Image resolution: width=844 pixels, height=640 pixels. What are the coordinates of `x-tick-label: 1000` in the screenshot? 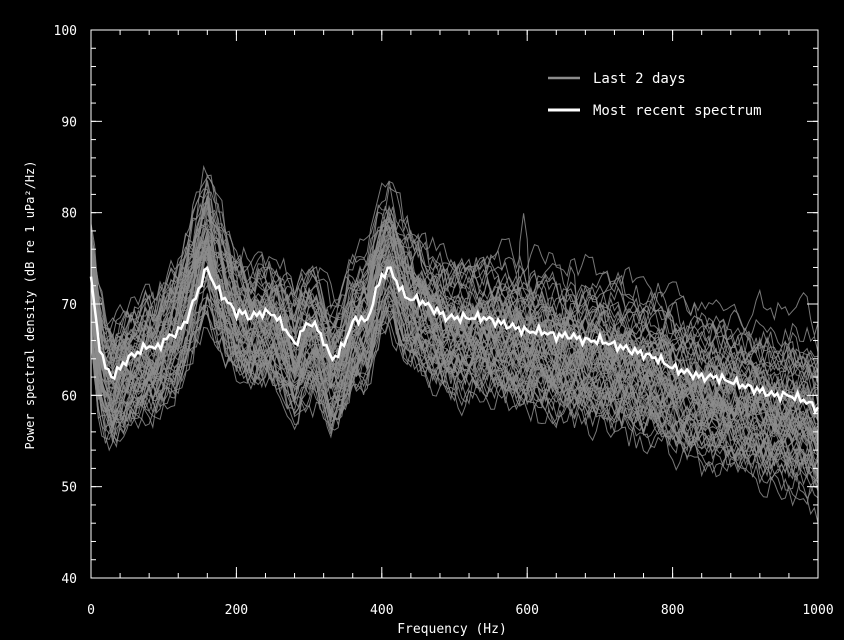 It's located at (817, 610).